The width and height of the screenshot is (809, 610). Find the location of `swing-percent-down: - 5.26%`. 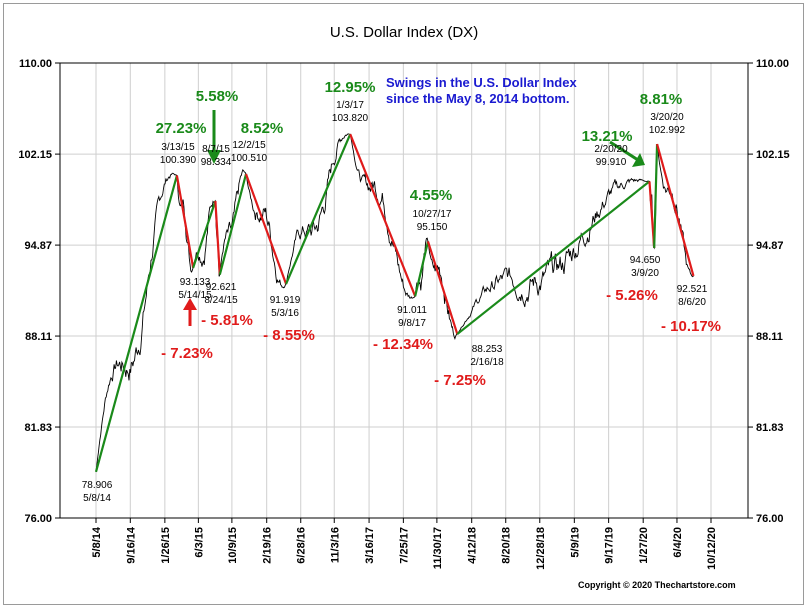

swing-percent-down: - 5.26% is located at coordinates (632, 295).